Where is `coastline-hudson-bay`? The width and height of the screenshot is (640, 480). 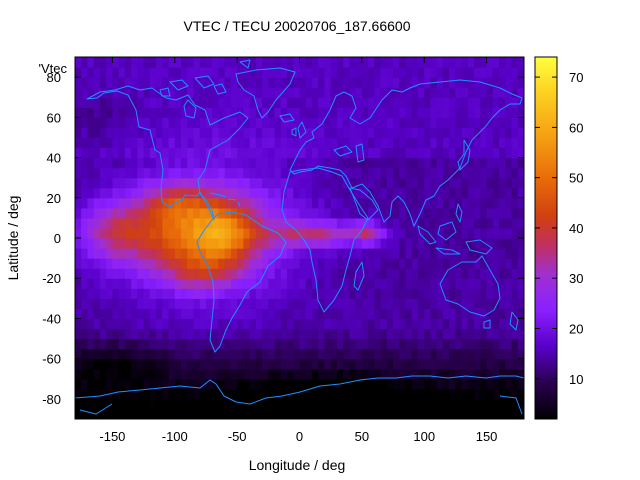 coastline-hudson-bay is located at coordinates (190, 109).